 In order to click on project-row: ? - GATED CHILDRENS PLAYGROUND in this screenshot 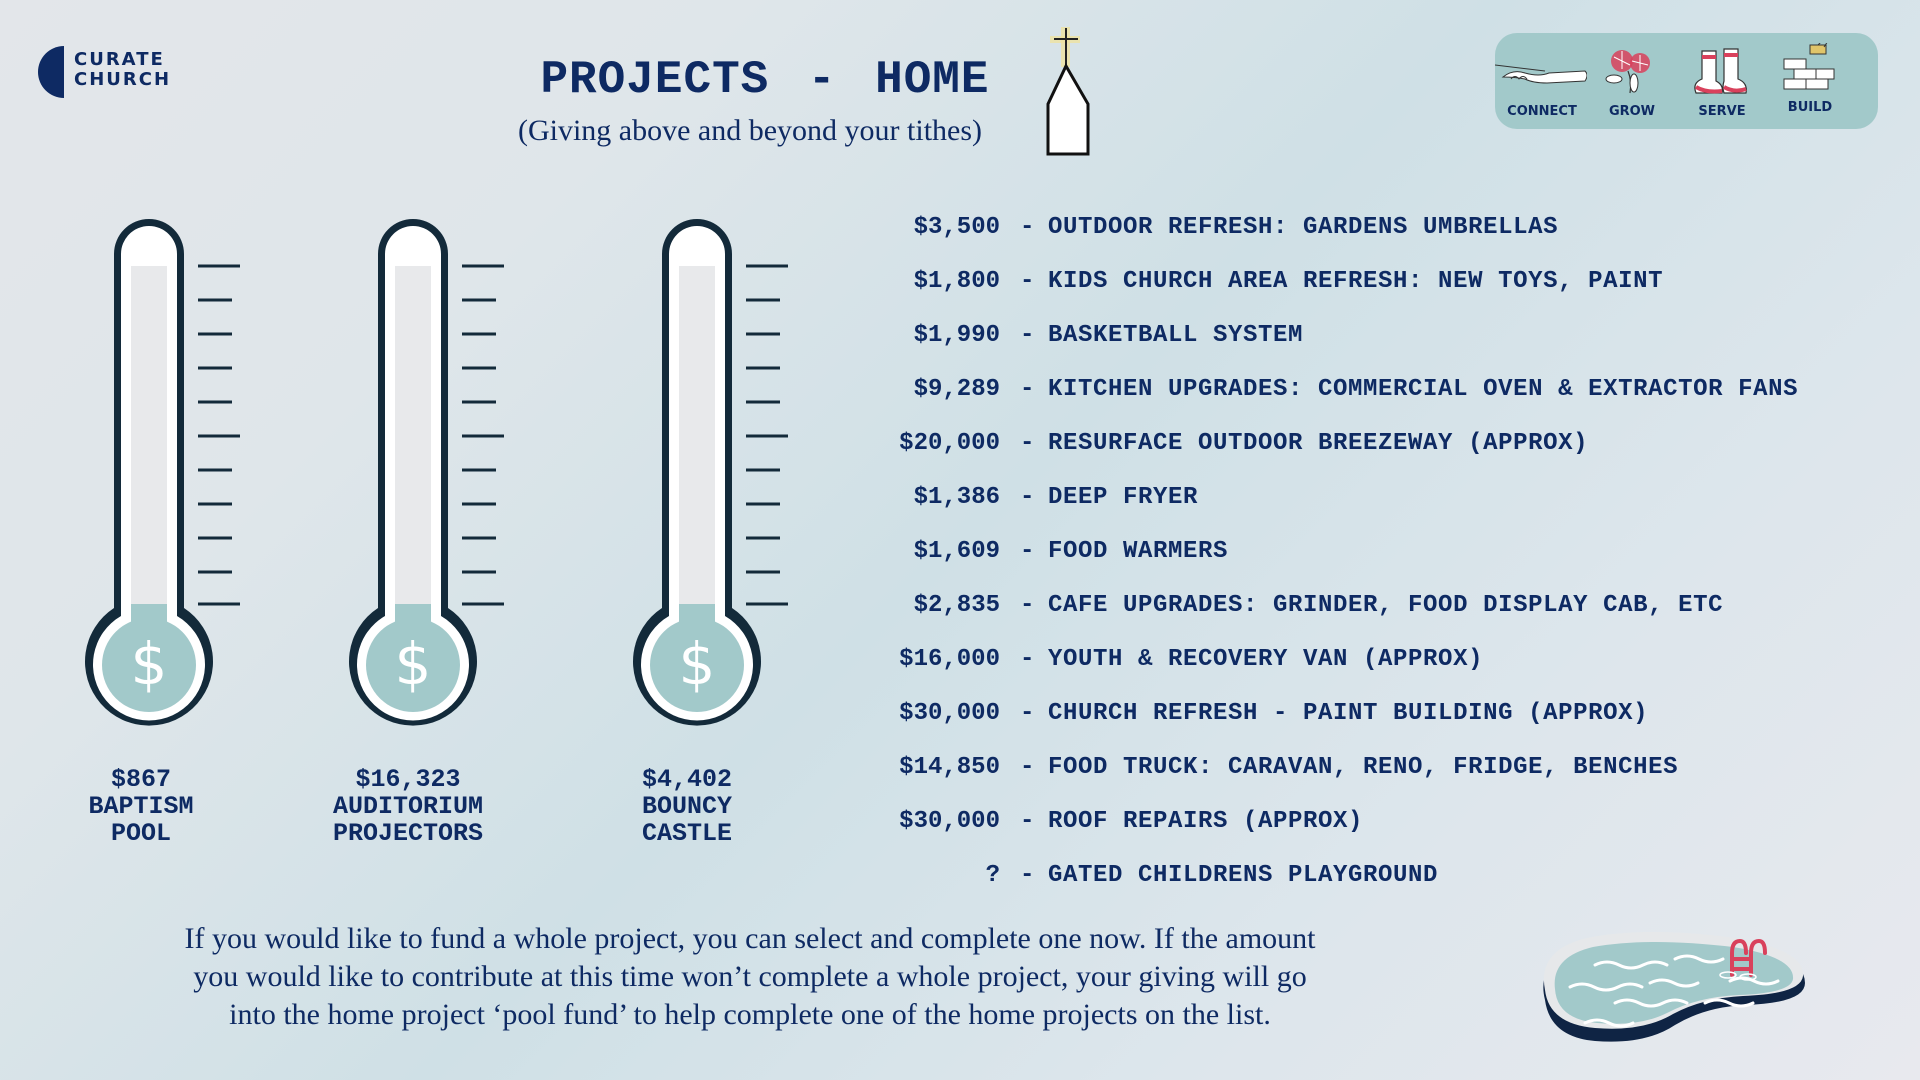, I will do `click(1380, 881)`.